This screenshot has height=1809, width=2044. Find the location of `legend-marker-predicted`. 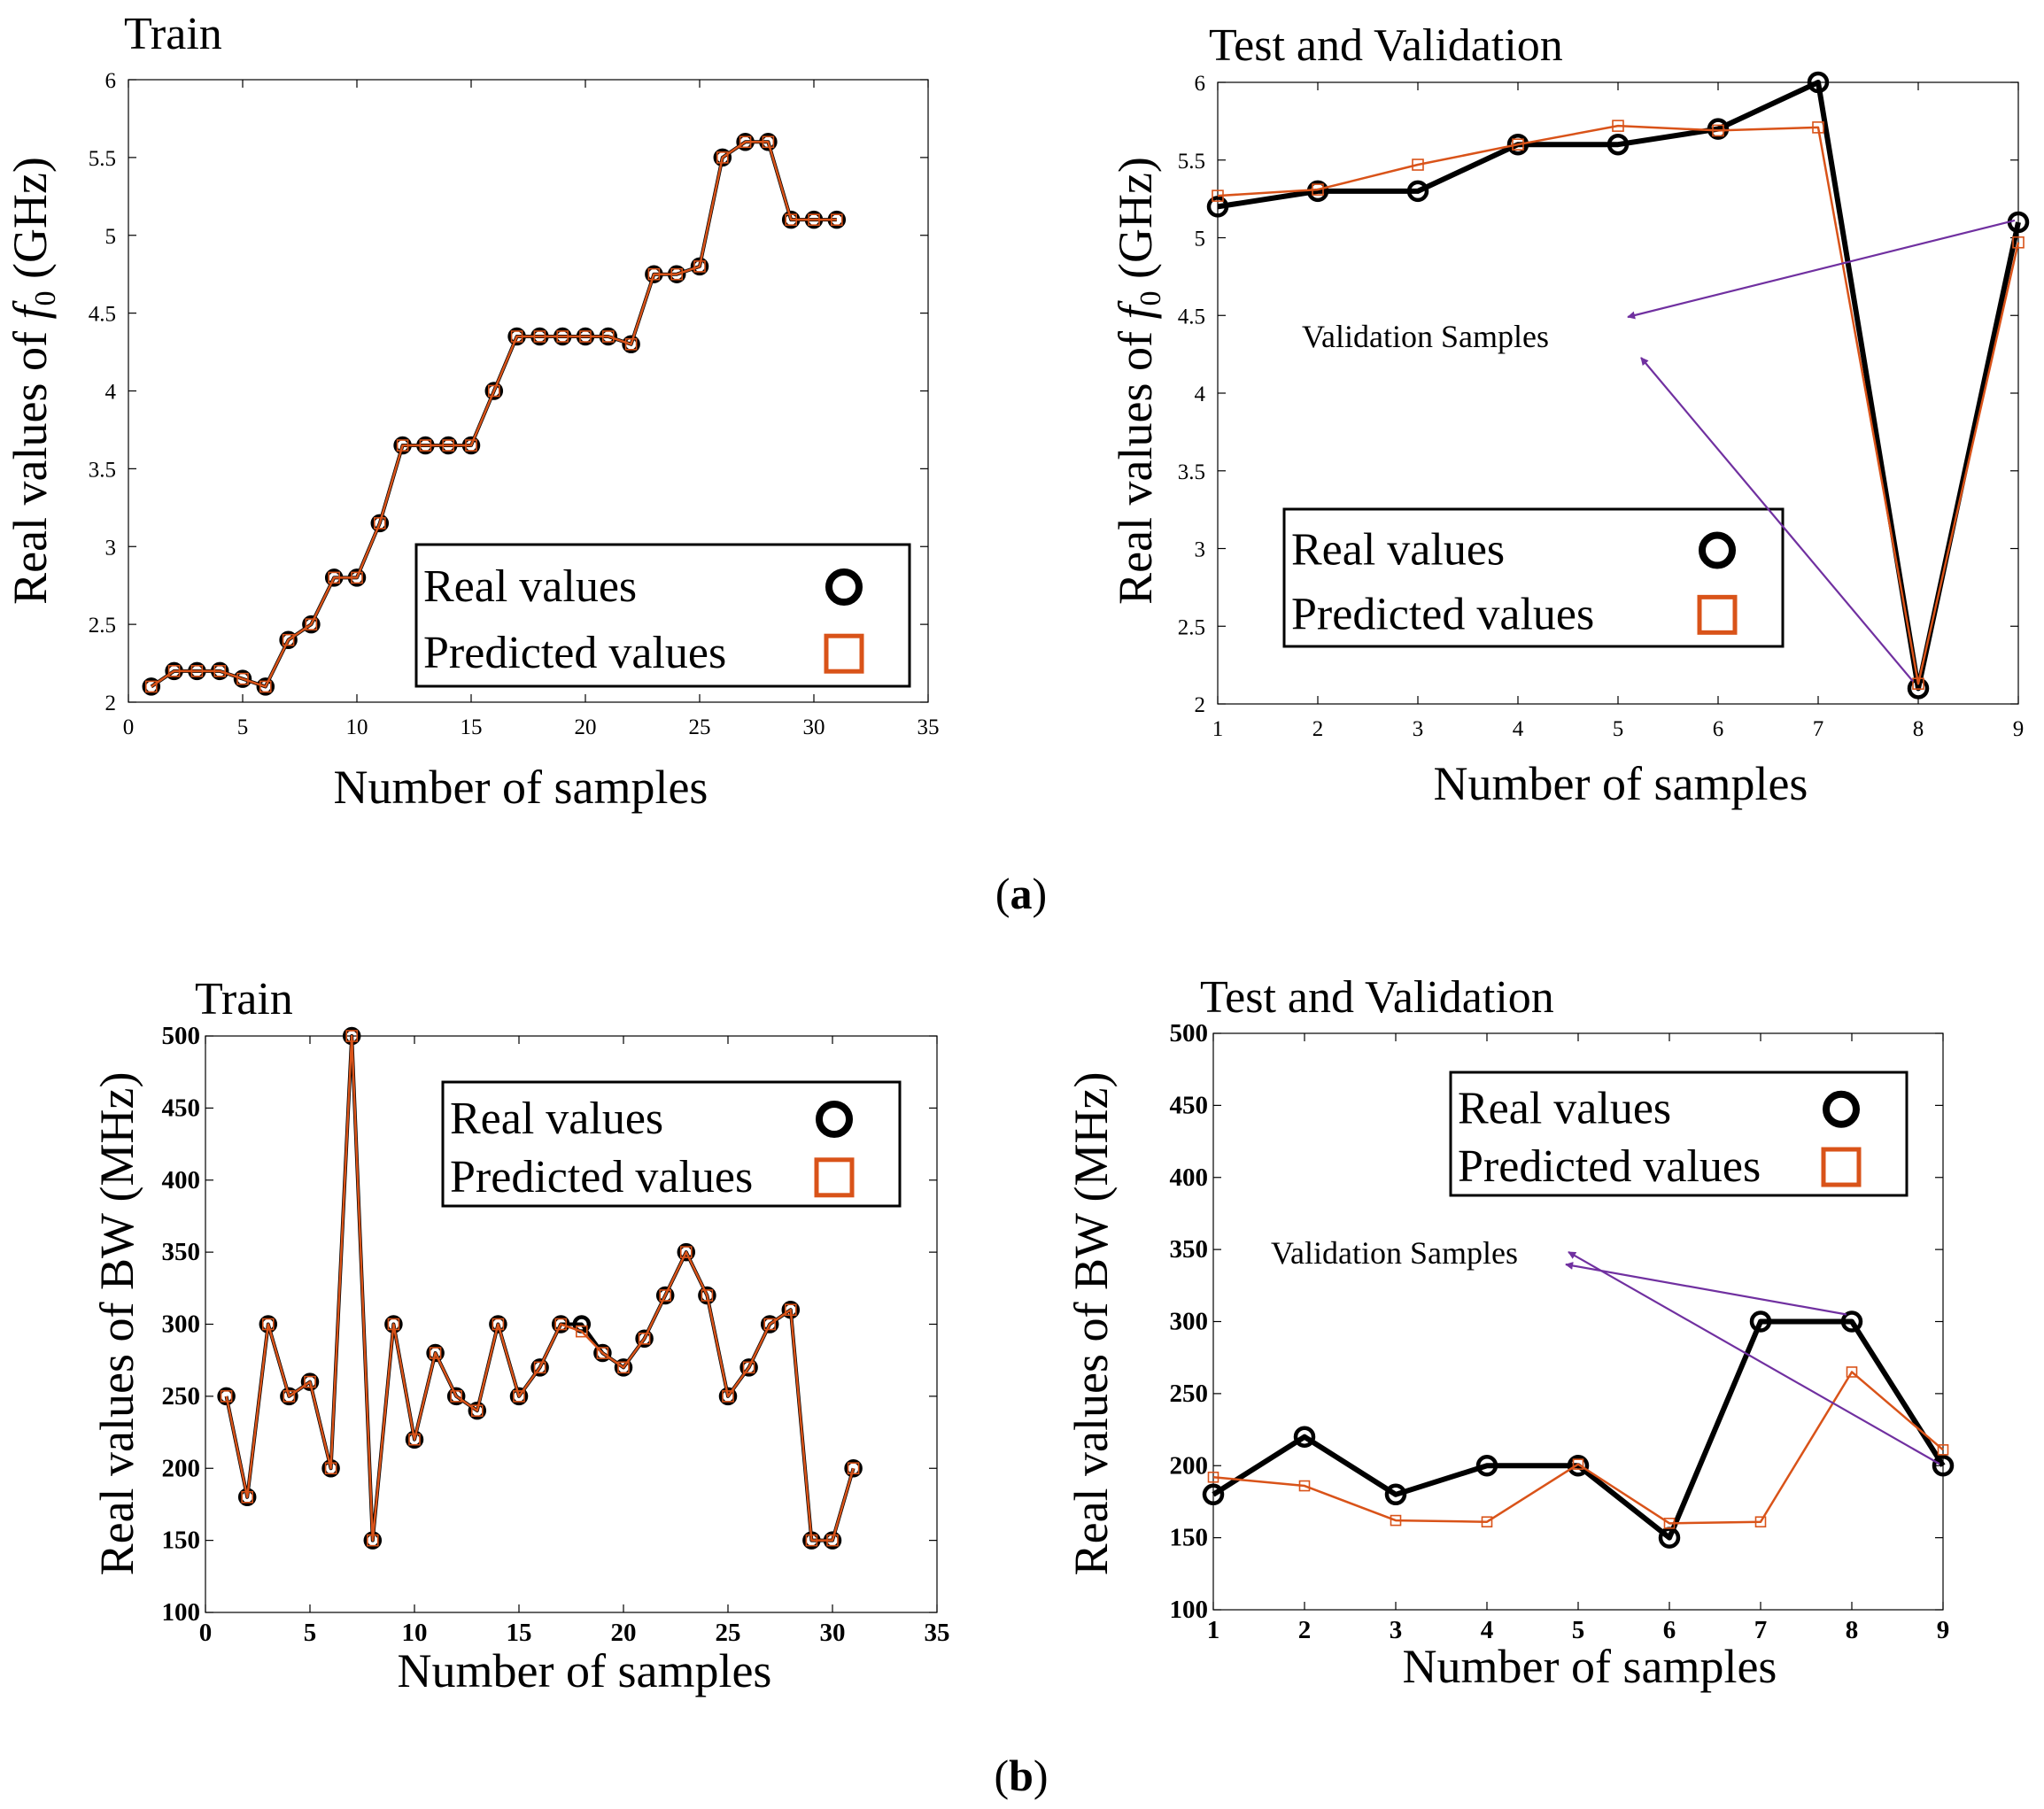

legend-marker-predicted is located at coordinates (834, 1177).